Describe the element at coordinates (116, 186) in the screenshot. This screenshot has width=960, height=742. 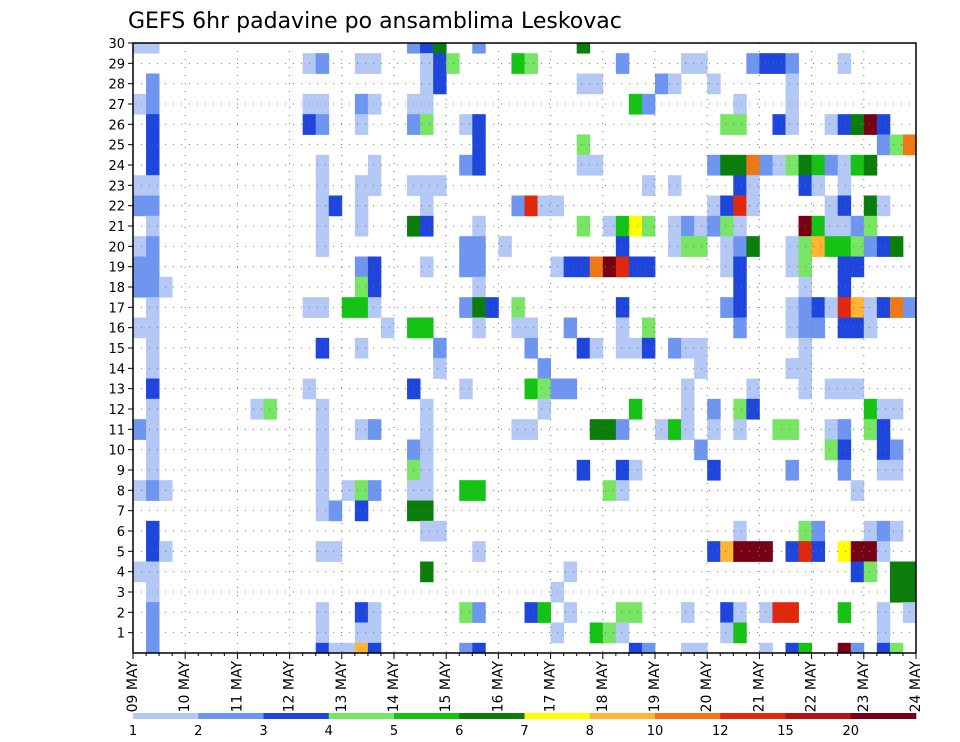
I see `y-tick-label: 23` at that location.